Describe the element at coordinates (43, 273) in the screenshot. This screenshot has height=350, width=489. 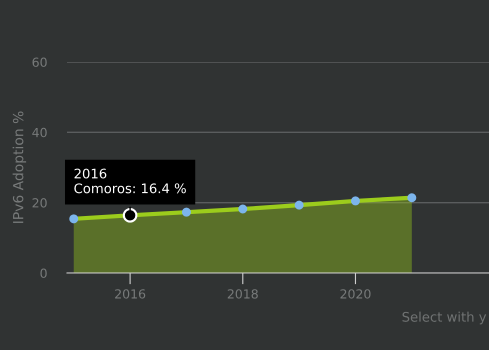
I see `y-tick-label: 0` at that location.